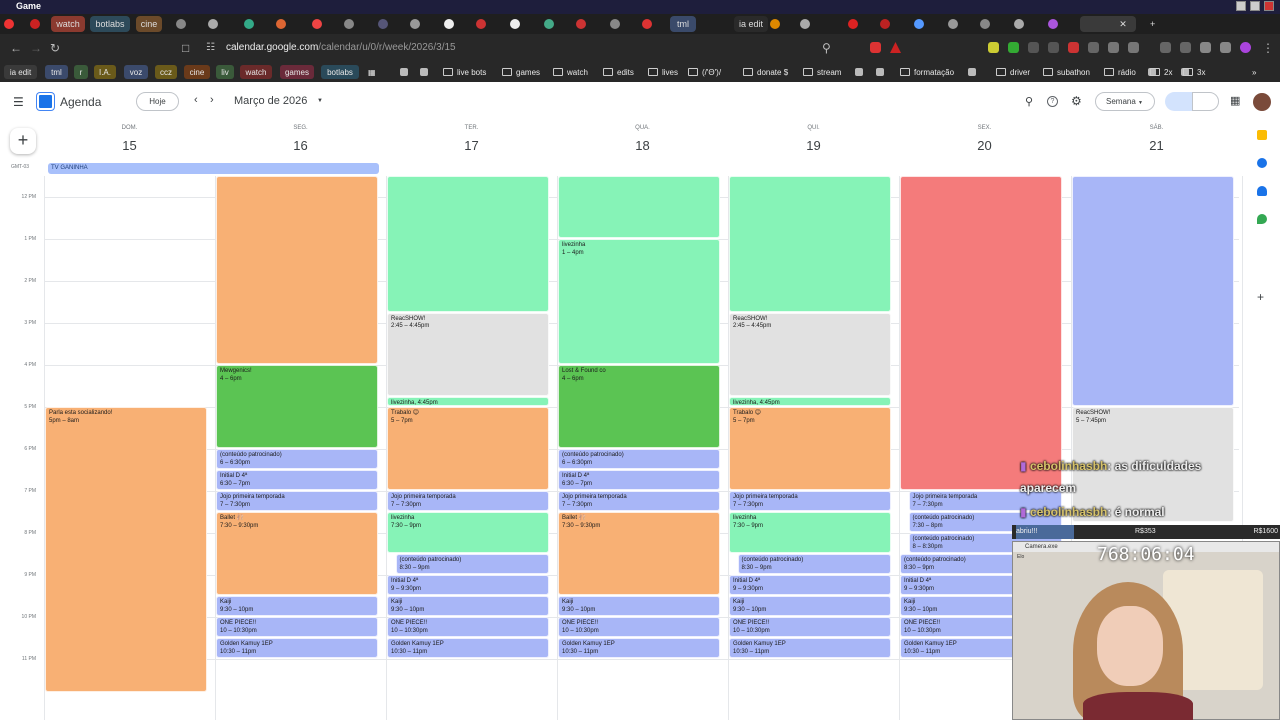 The image size is (1280, 720). Describe the element at coordinates (213, 168) in the screenshot. I see `allday-event: TV GANINHA` at that location.